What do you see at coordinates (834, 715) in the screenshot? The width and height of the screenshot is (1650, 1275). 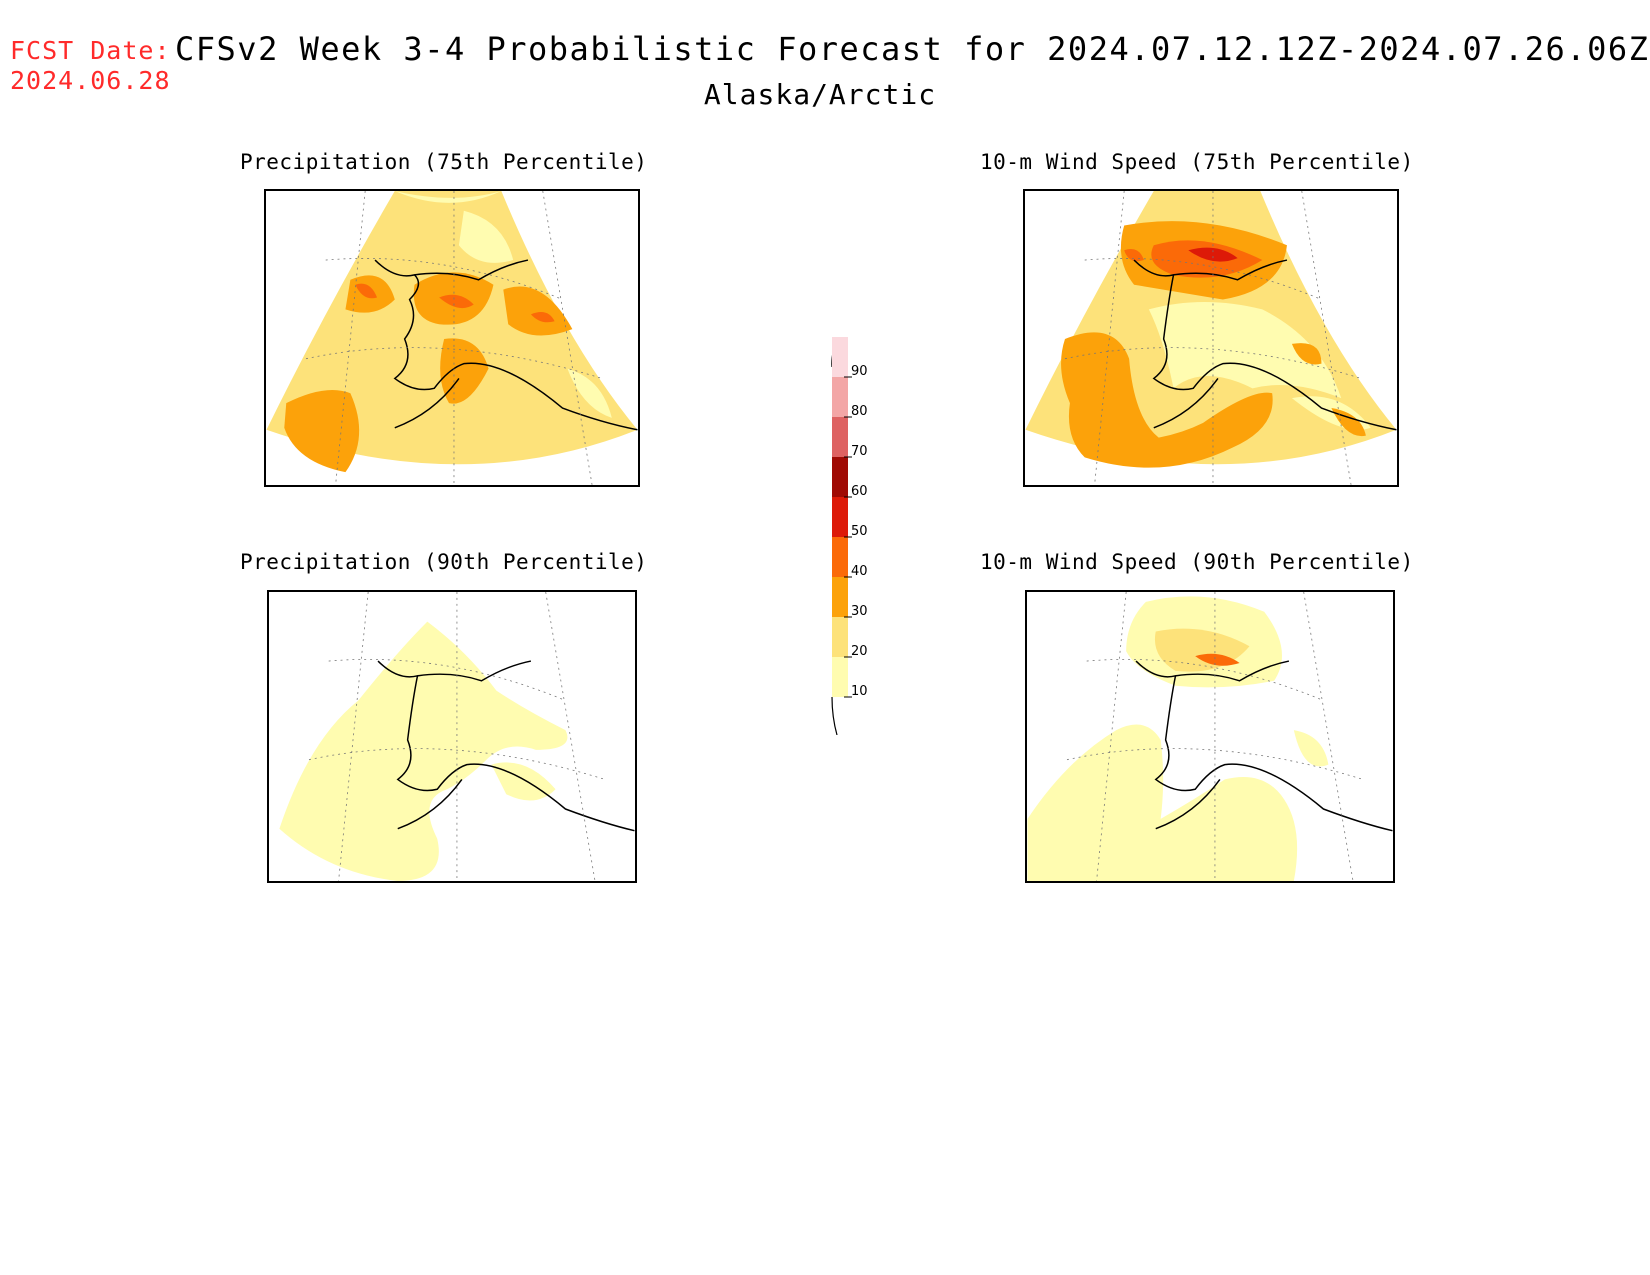 I see `colorbar-bottom-cap` at bounding box center [834, 715].